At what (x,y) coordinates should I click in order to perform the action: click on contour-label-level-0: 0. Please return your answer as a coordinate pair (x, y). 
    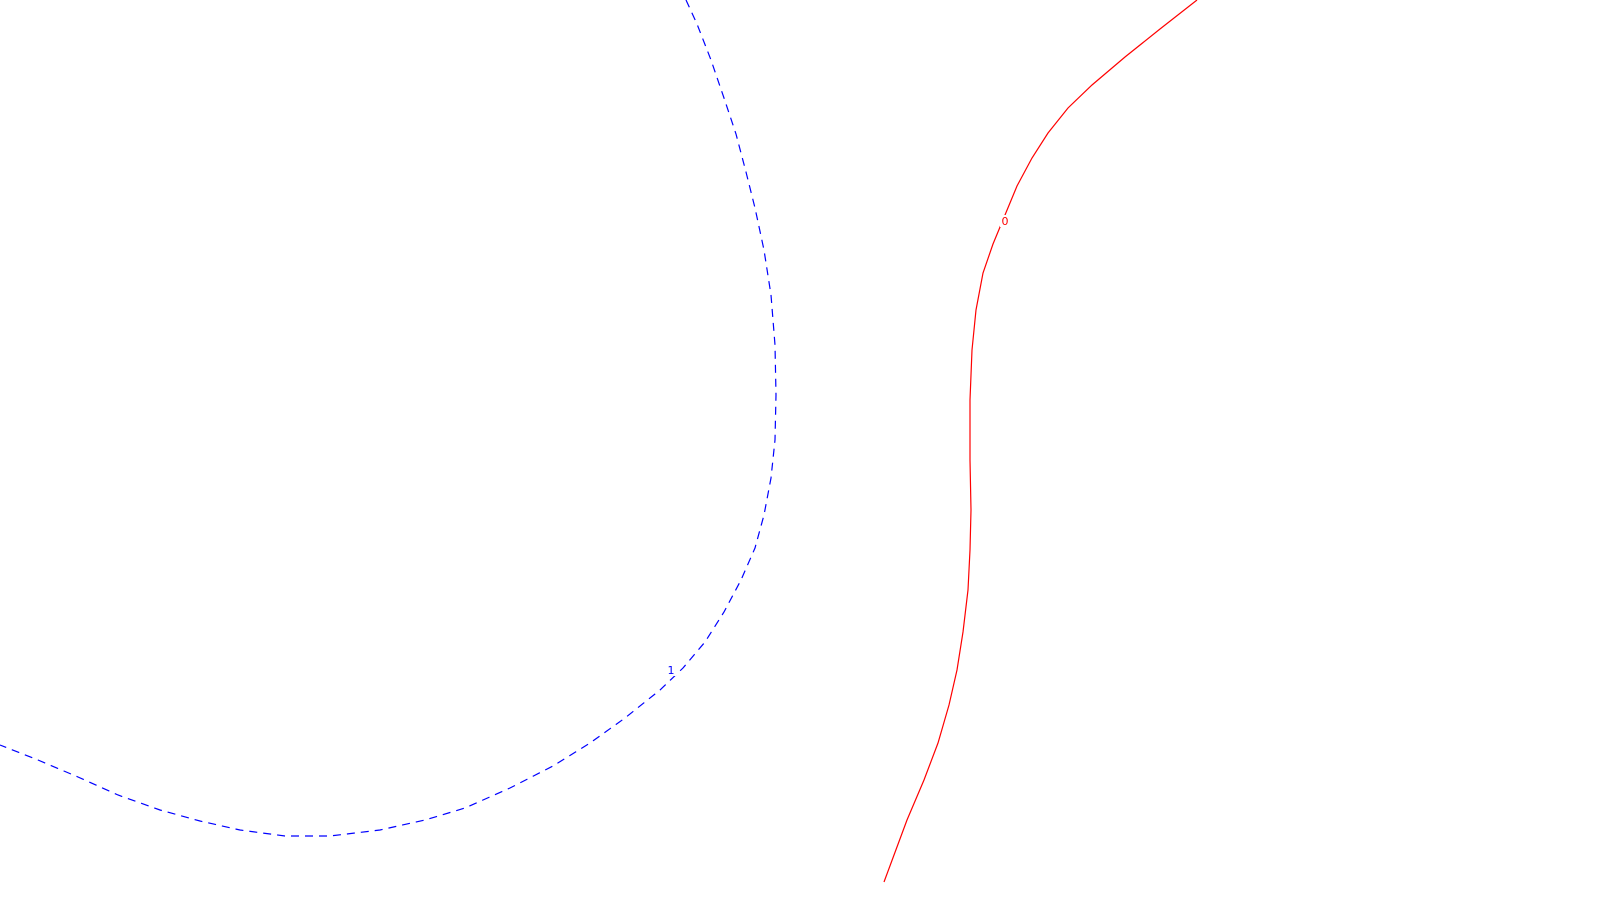
    Looking at the image, I should click on (1005, 221).